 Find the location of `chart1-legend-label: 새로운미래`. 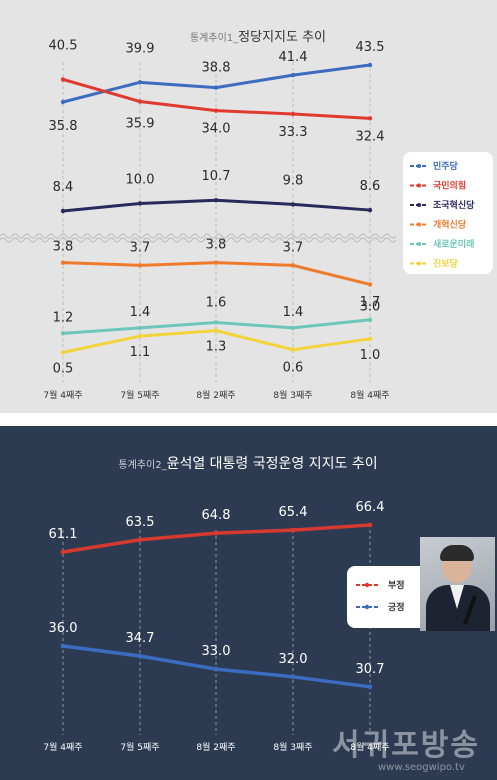

chart1-legend-label: 새로운미래 is located at coordinates (453, 244).